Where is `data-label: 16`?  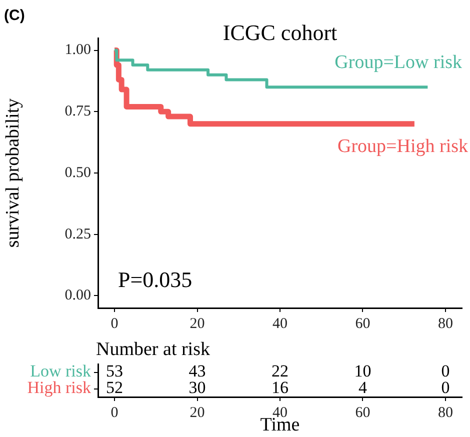 data-label: 16 is located at coordinates (280, 388).